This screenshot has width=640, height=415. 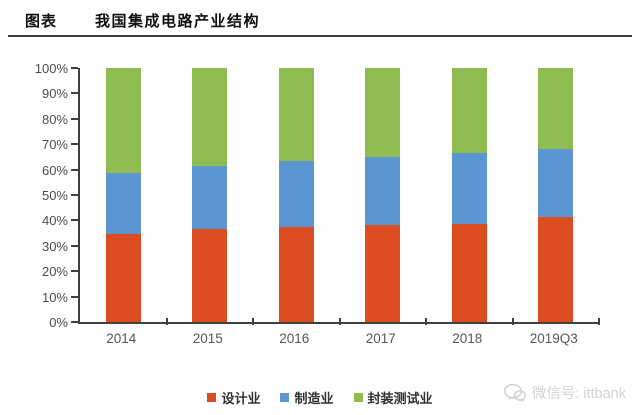 I want to click on bar-segment-manufacturing-2019Q3, so click(x=556, y=183).